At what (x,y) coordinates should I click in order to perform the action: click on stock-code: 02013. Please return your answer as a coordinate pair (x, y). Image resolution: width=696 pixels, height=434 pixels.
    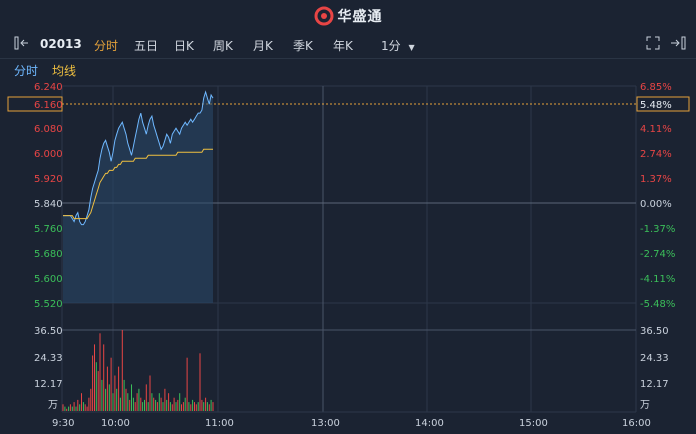
    Looking at the image, I should click on (61, 44).